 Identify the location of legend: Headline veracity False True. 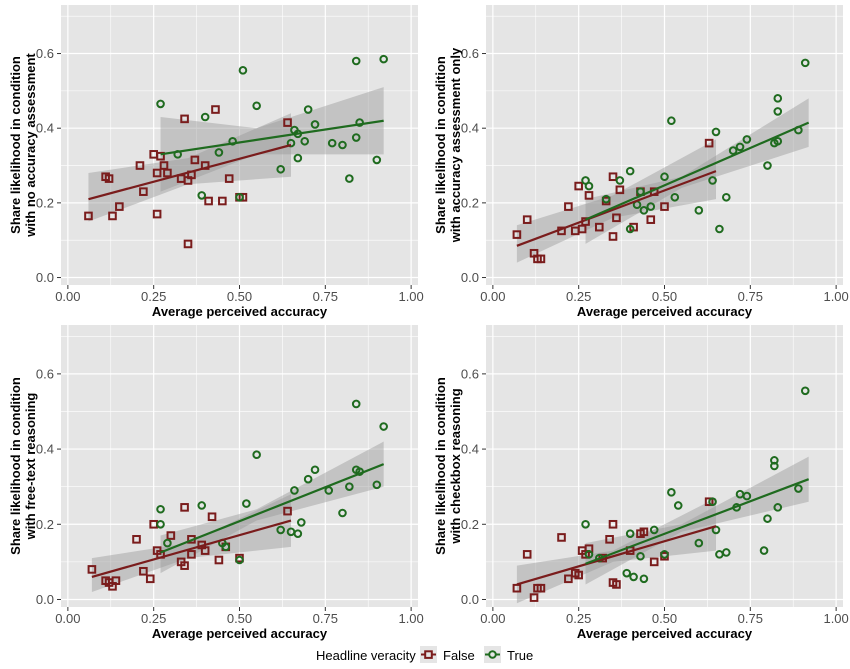
(424, 654).